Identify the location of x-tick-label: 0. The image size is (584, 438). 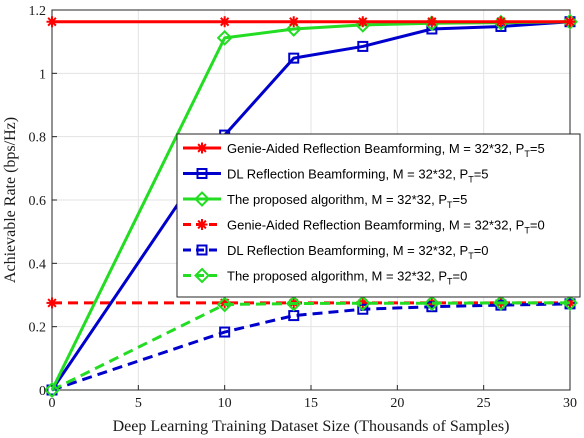
(52, 403).